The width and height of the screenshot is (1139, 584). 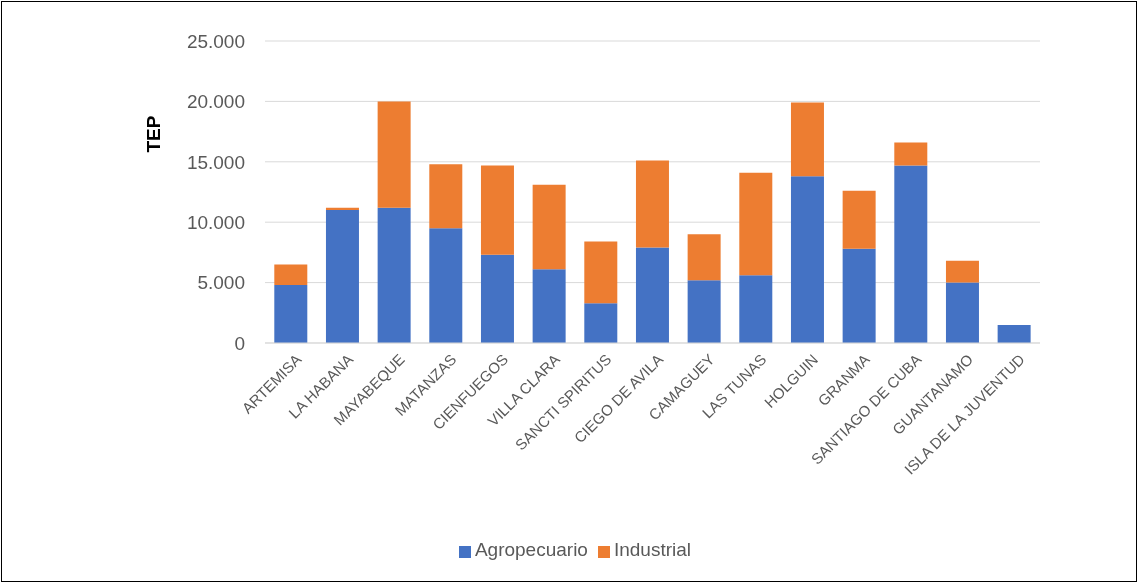 I want to click on legend-label: Agropecuario, so click(x=531, y=549).